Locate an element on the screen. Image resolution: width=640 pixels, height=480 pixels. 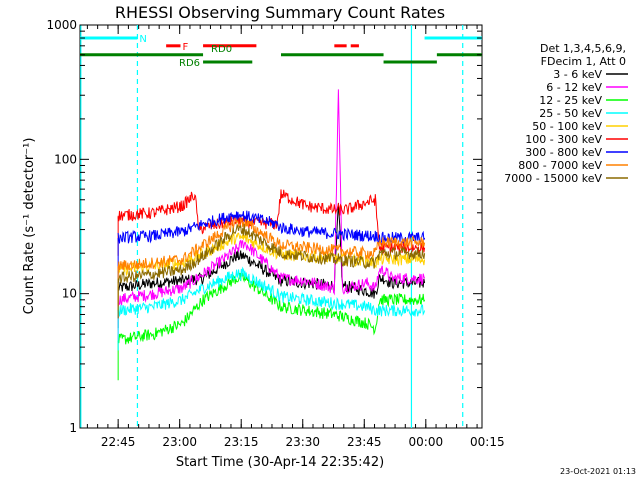
y-tick-label: 1 is located at coordinates (73, 428).